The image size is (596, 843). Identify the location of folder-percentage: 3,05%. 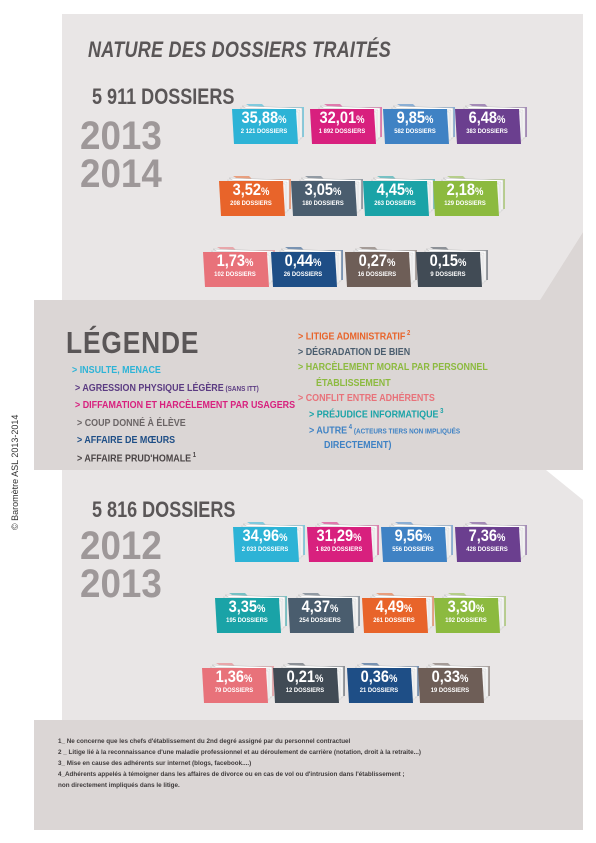
(322, 190).